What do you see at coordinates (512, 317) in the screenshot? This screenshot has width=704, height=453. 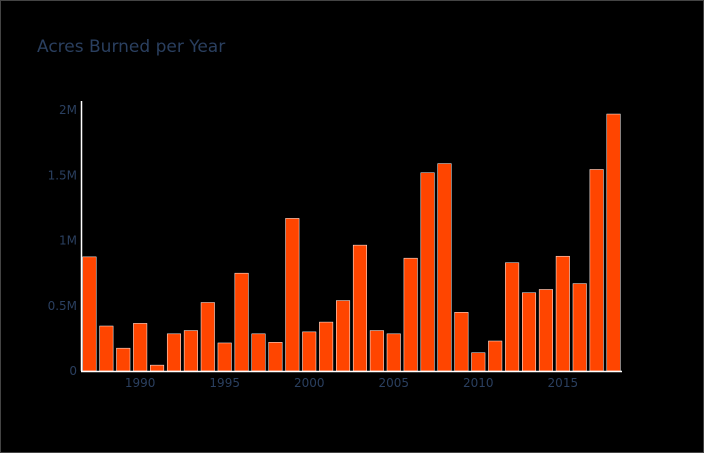 I see `bar-2012` at bounding box center [512, 317].